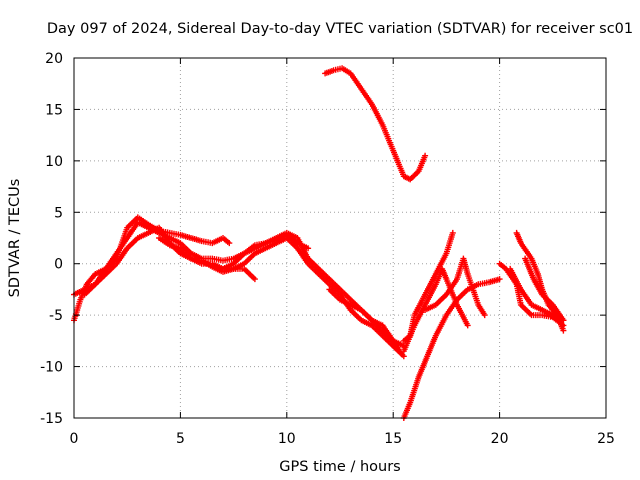 Image resolution: width=640 pixels, height=480 pixels. I want to click on y-tick-label: 10, so click(54, 162).